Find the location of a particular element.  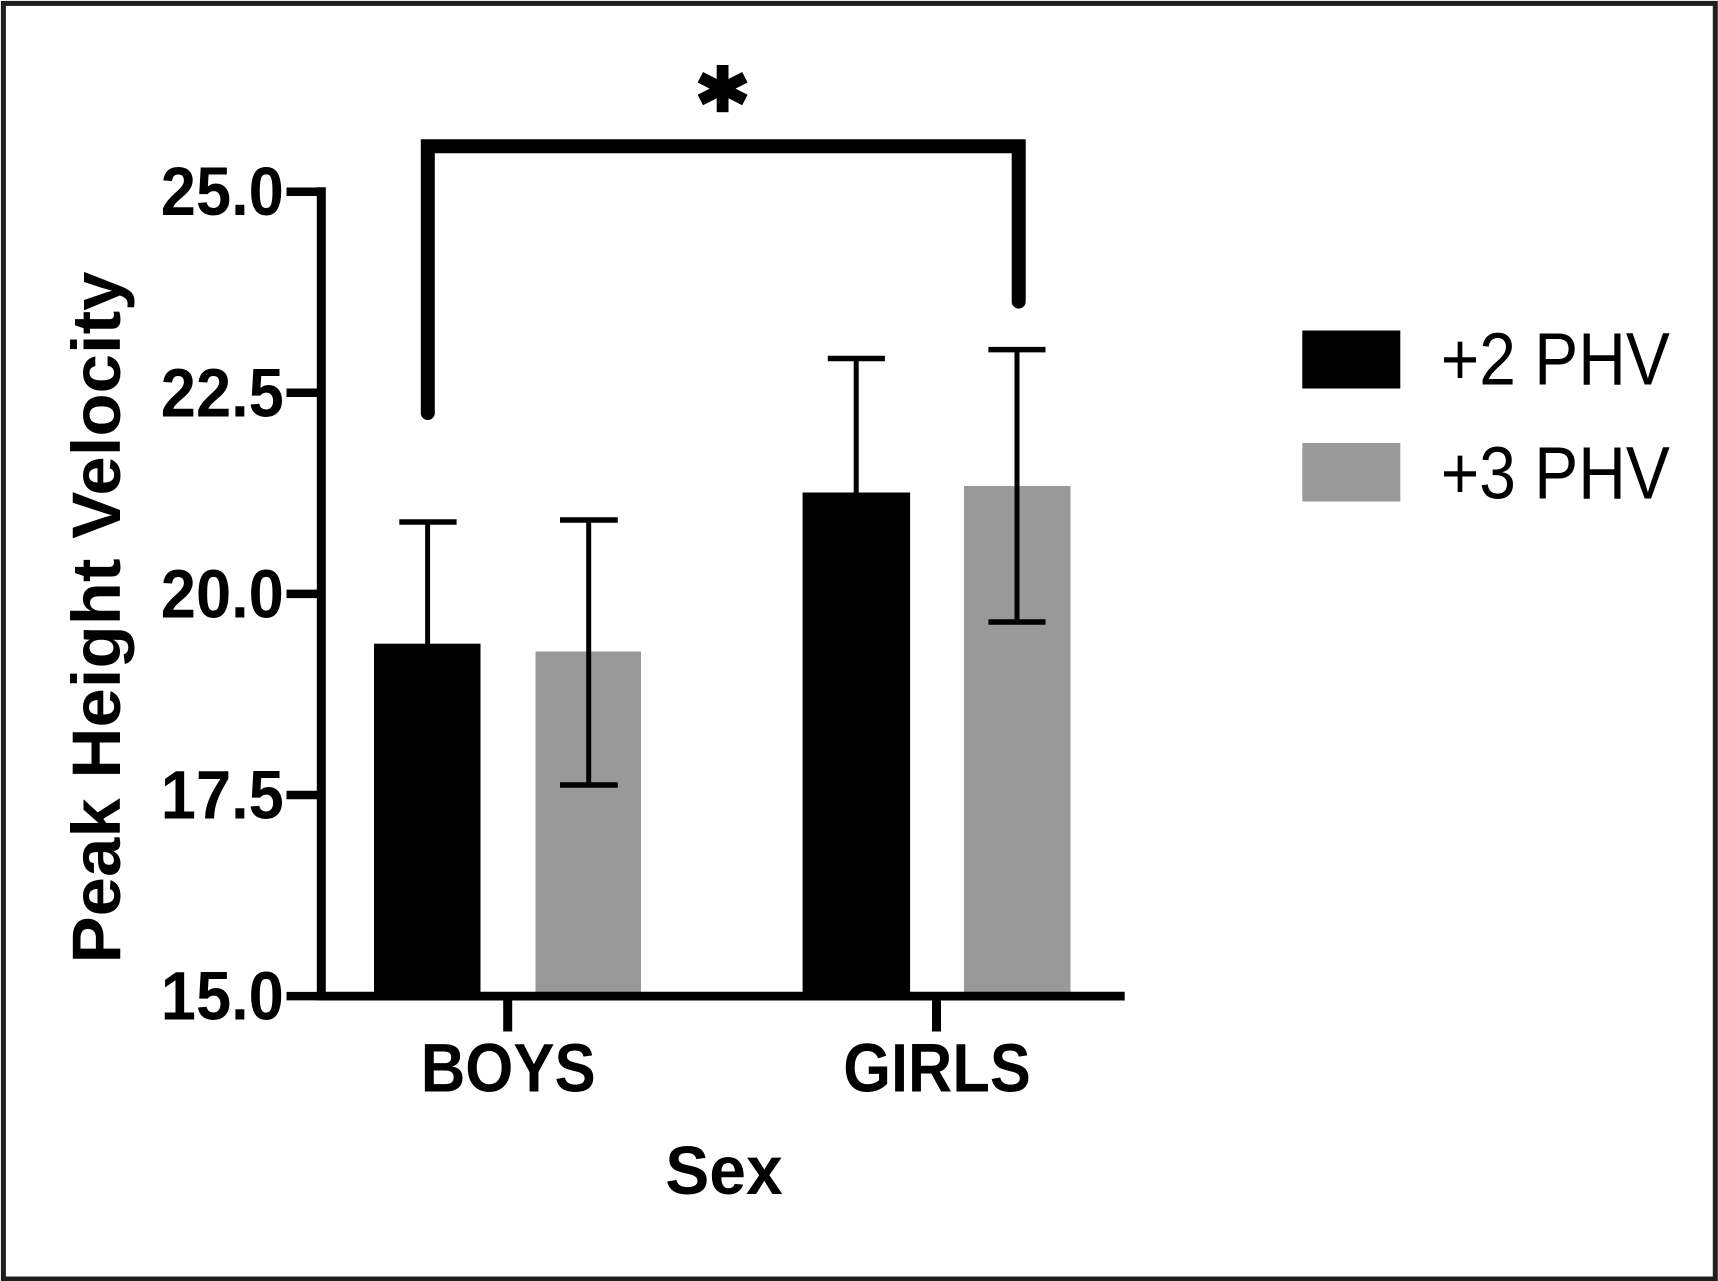

svg-text: 17.5 is located at coordinates (222, 795).